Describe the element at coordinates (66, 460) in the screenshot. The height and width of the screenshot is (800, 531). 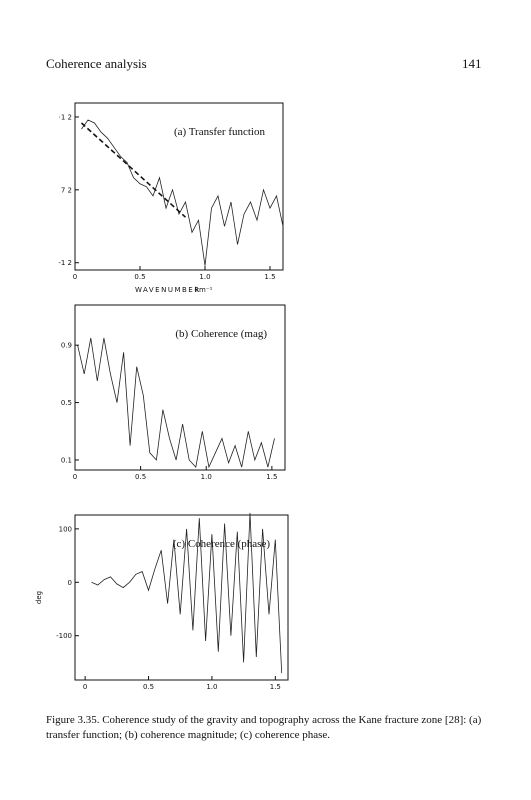
I see `y-tick-label: 0.1` at that location.